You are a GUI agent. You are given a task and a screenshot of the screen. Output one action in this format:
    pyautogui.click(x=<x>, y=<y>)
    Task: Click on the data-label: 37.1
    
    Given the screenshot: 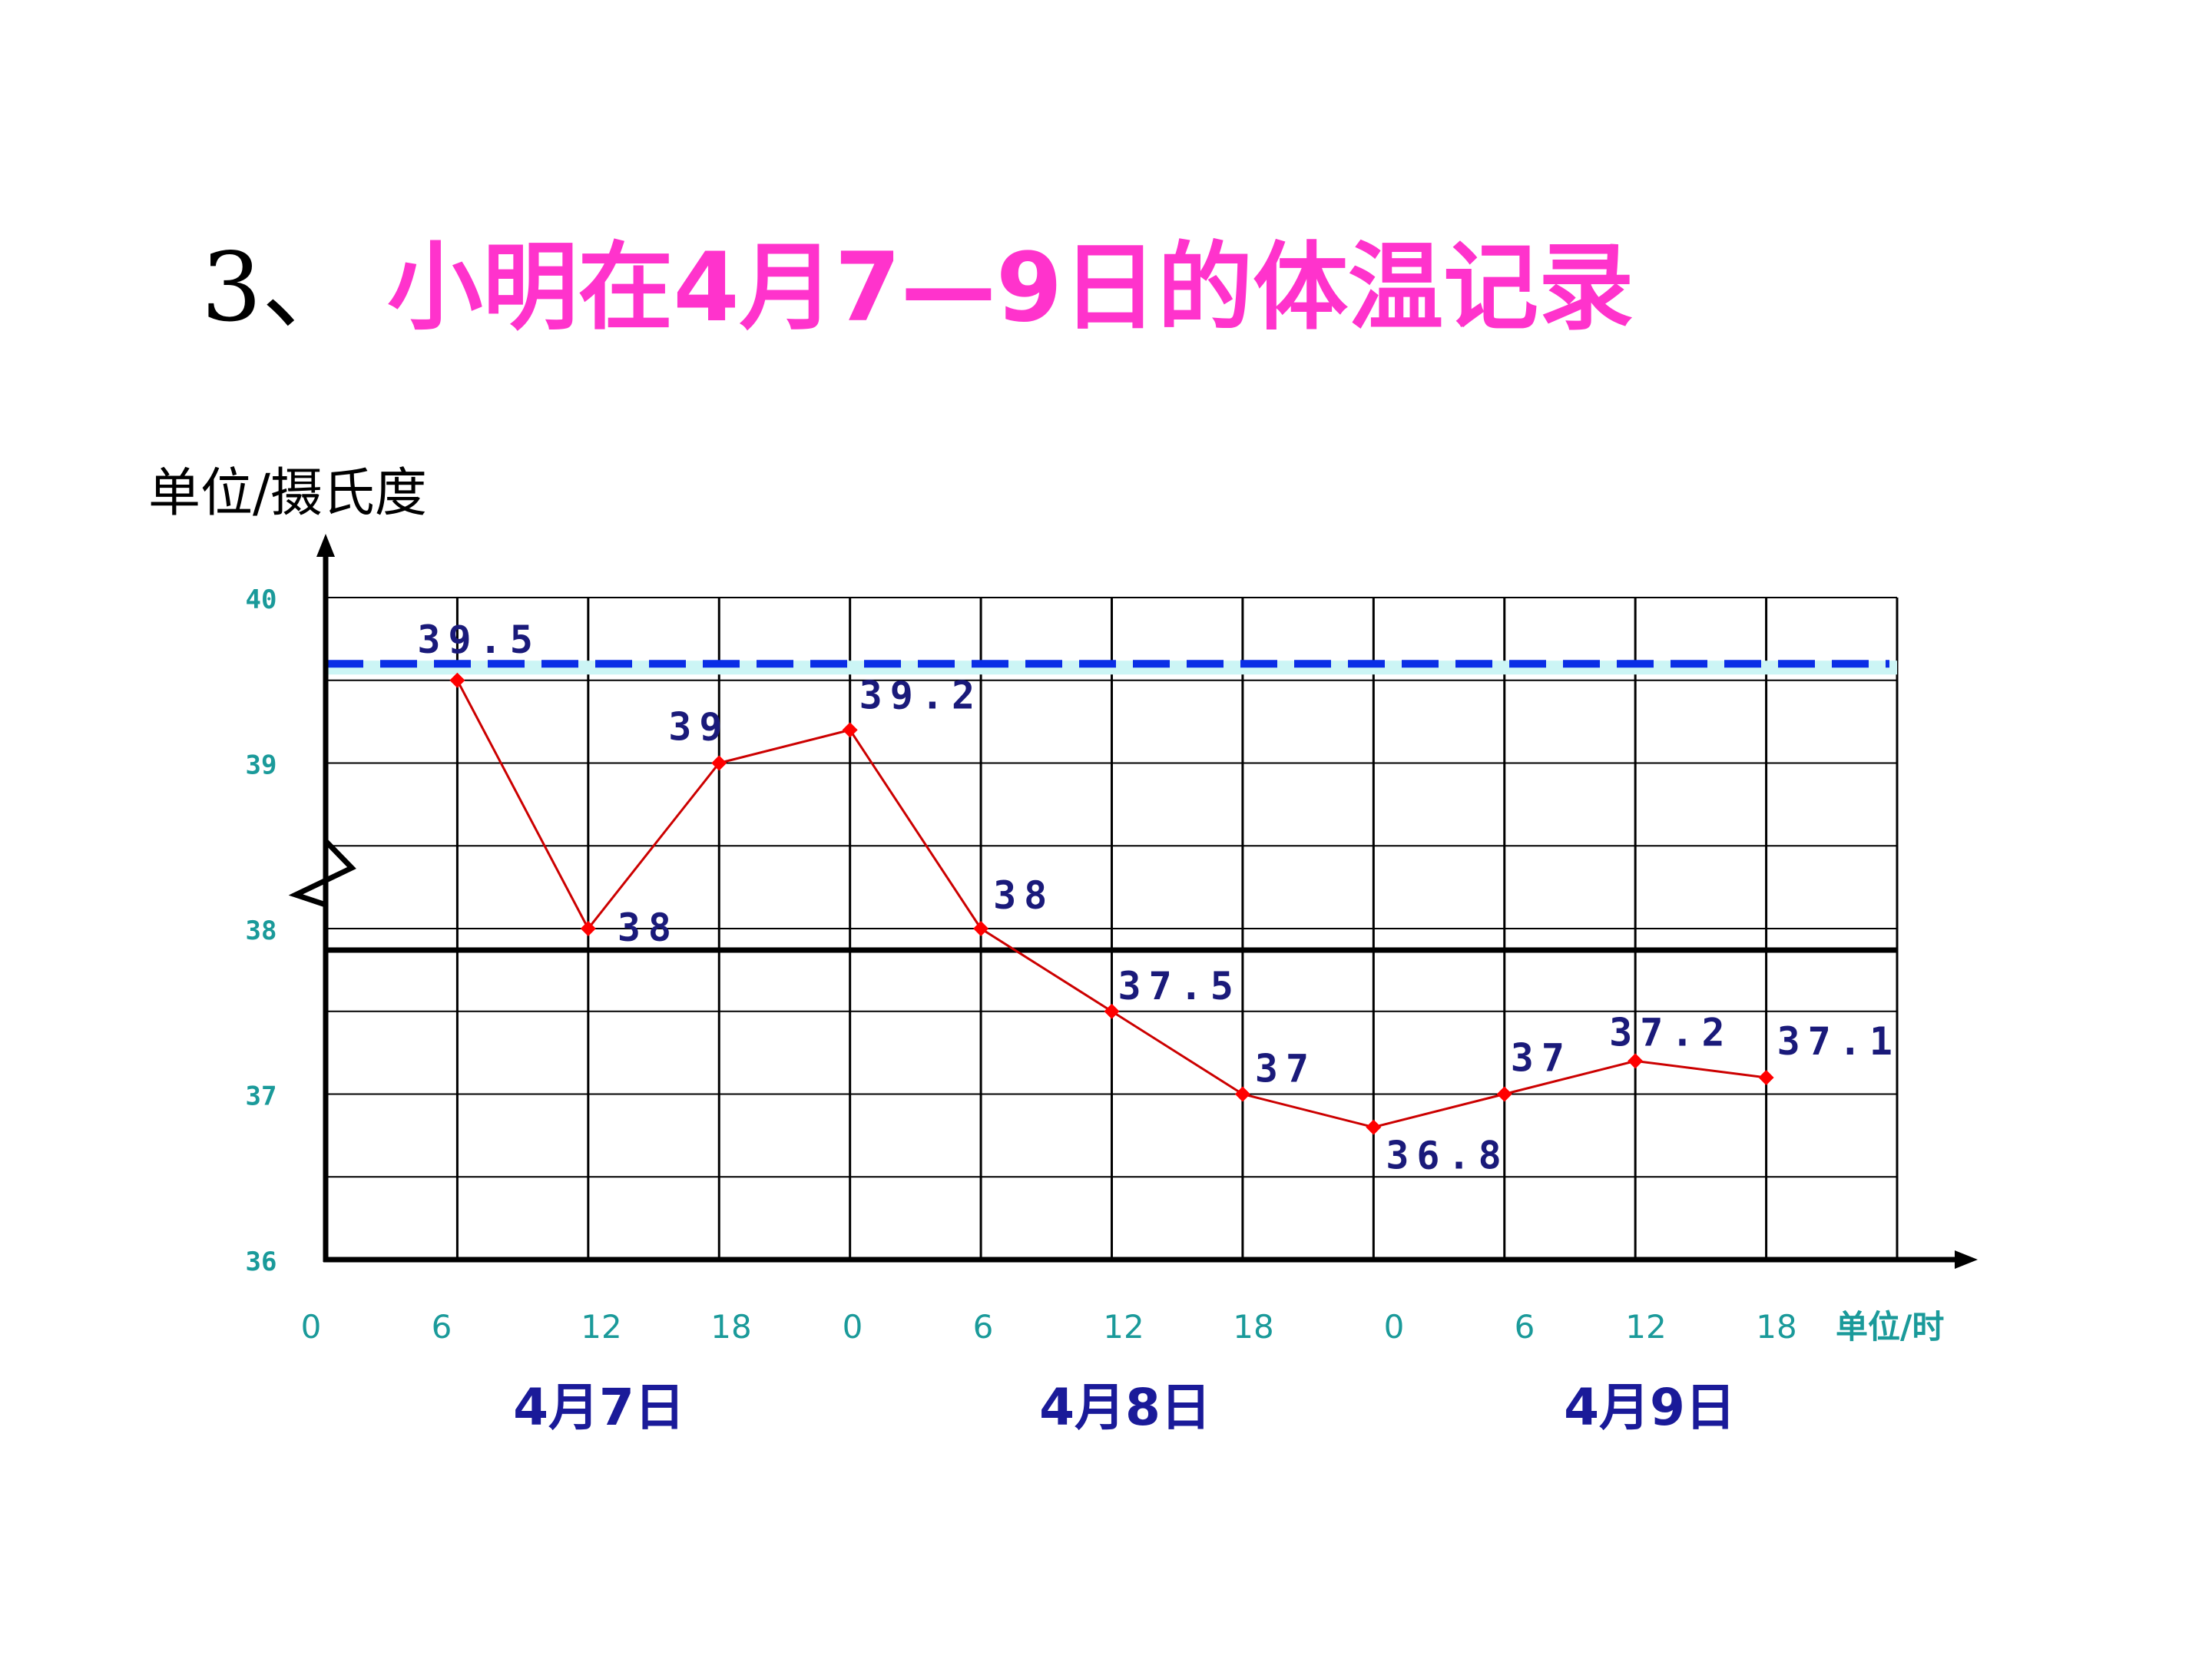 What is the action you would take?
    pyautogui.click(x=1839, y=1041)
    